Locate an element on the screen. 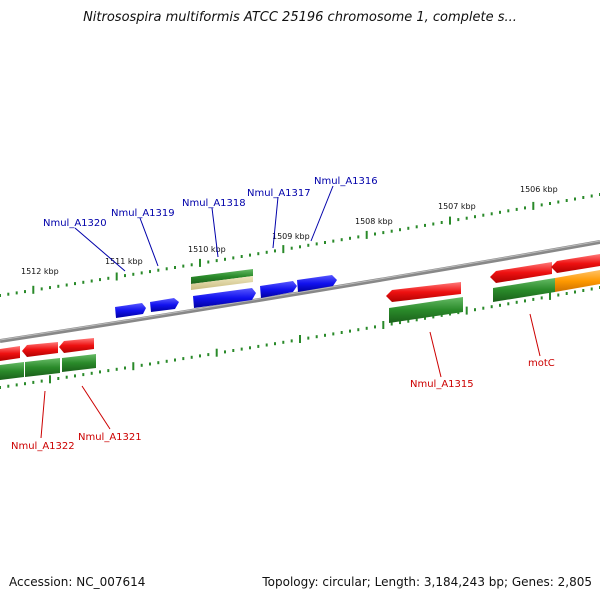  gene-label-nmul-a1320: Nmul_A1320 is located at coordinates (75, 223).